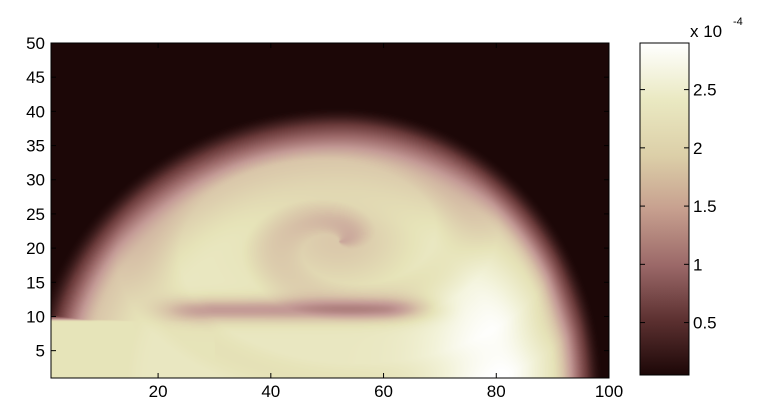  What do you see at coordinates (35, 248) in the screenshot?
I see `y-tick-label: 20` at bounding box center [35, 248].